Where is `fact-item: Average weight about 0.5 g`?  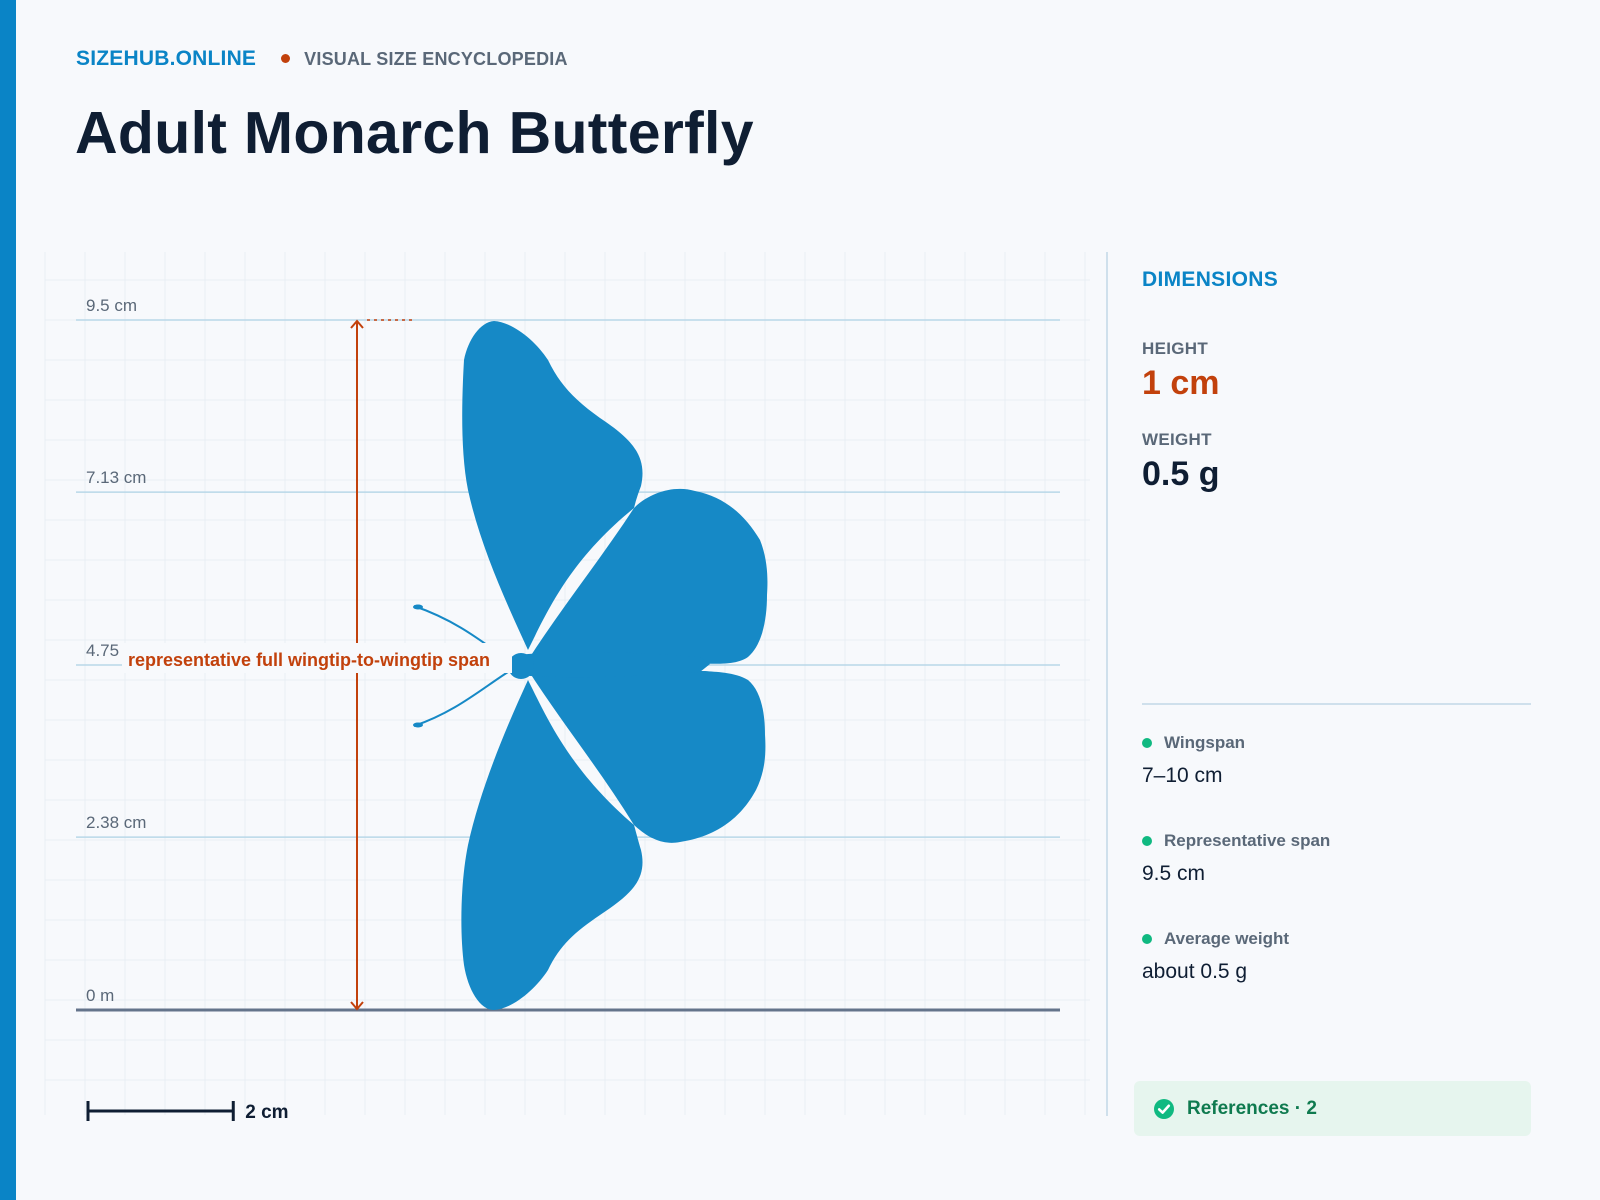 fact-item: Average weight about 0.5 g is located at coordinates (1337, 956).